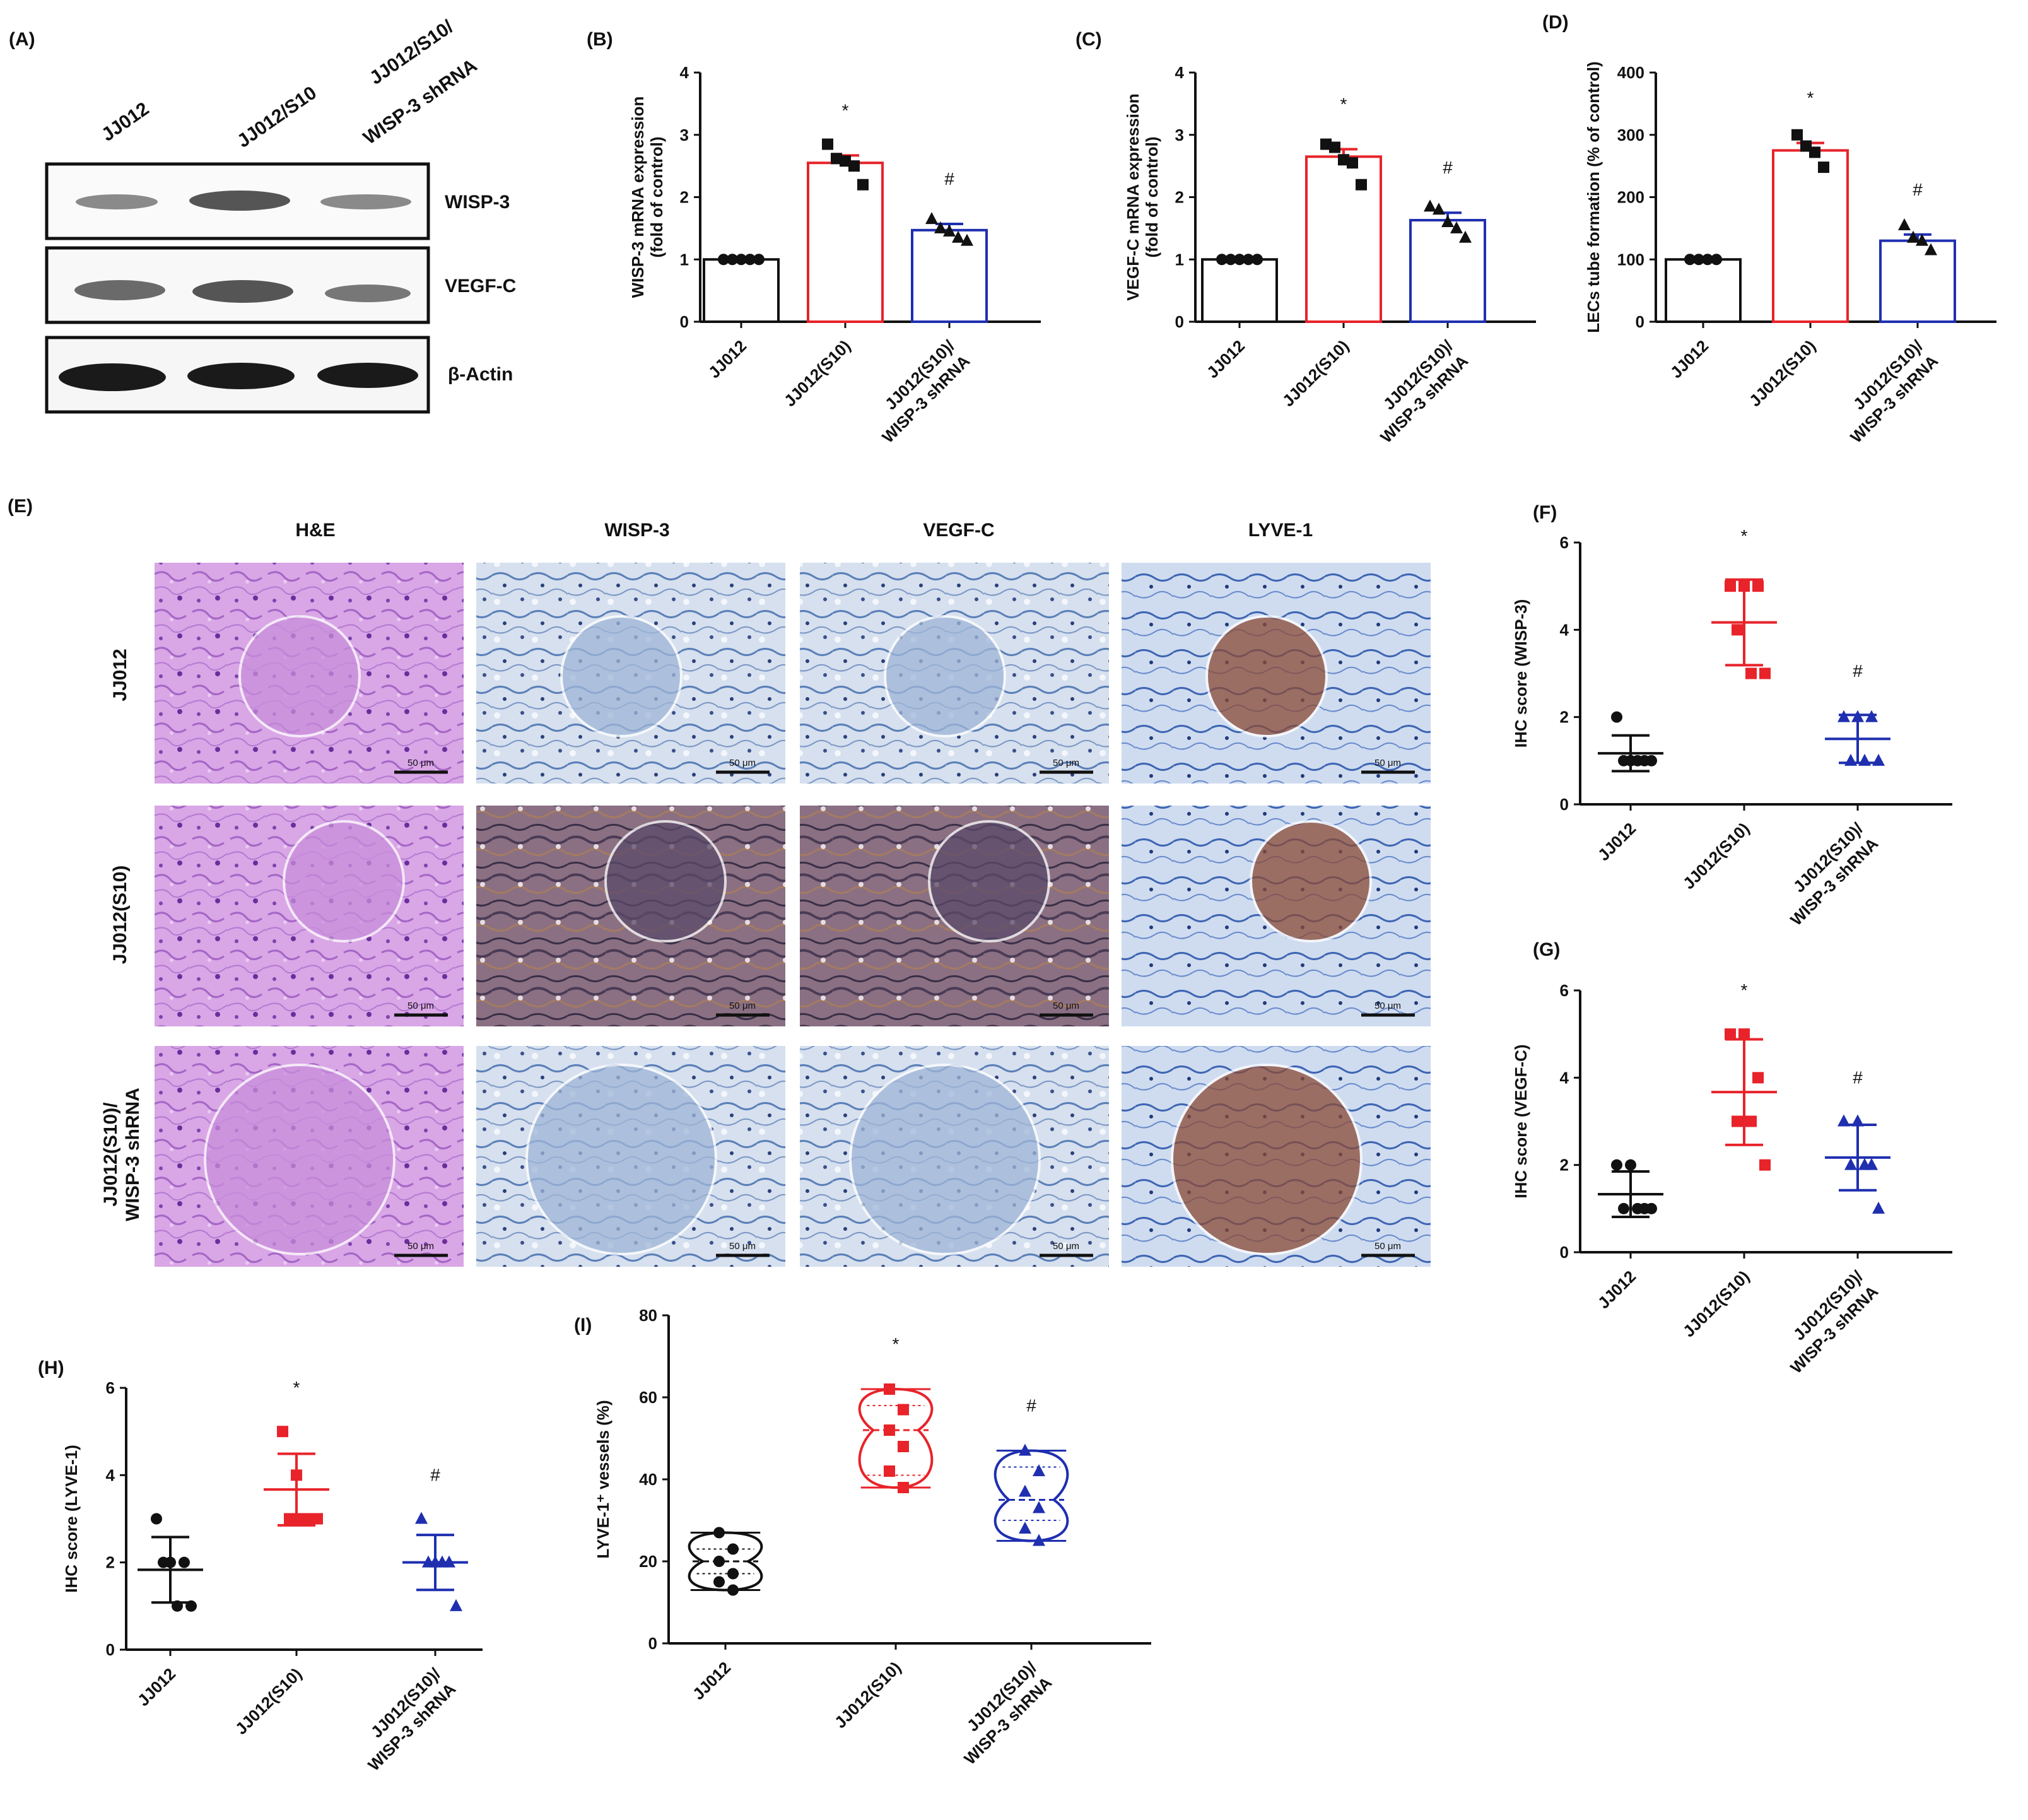 The image size is (2028, 1820). What do you see at coordinates (1267, 1159) in the screenshot?
I see `tissue-nodule-r2-c3` at bounding box center [1267, 1159].